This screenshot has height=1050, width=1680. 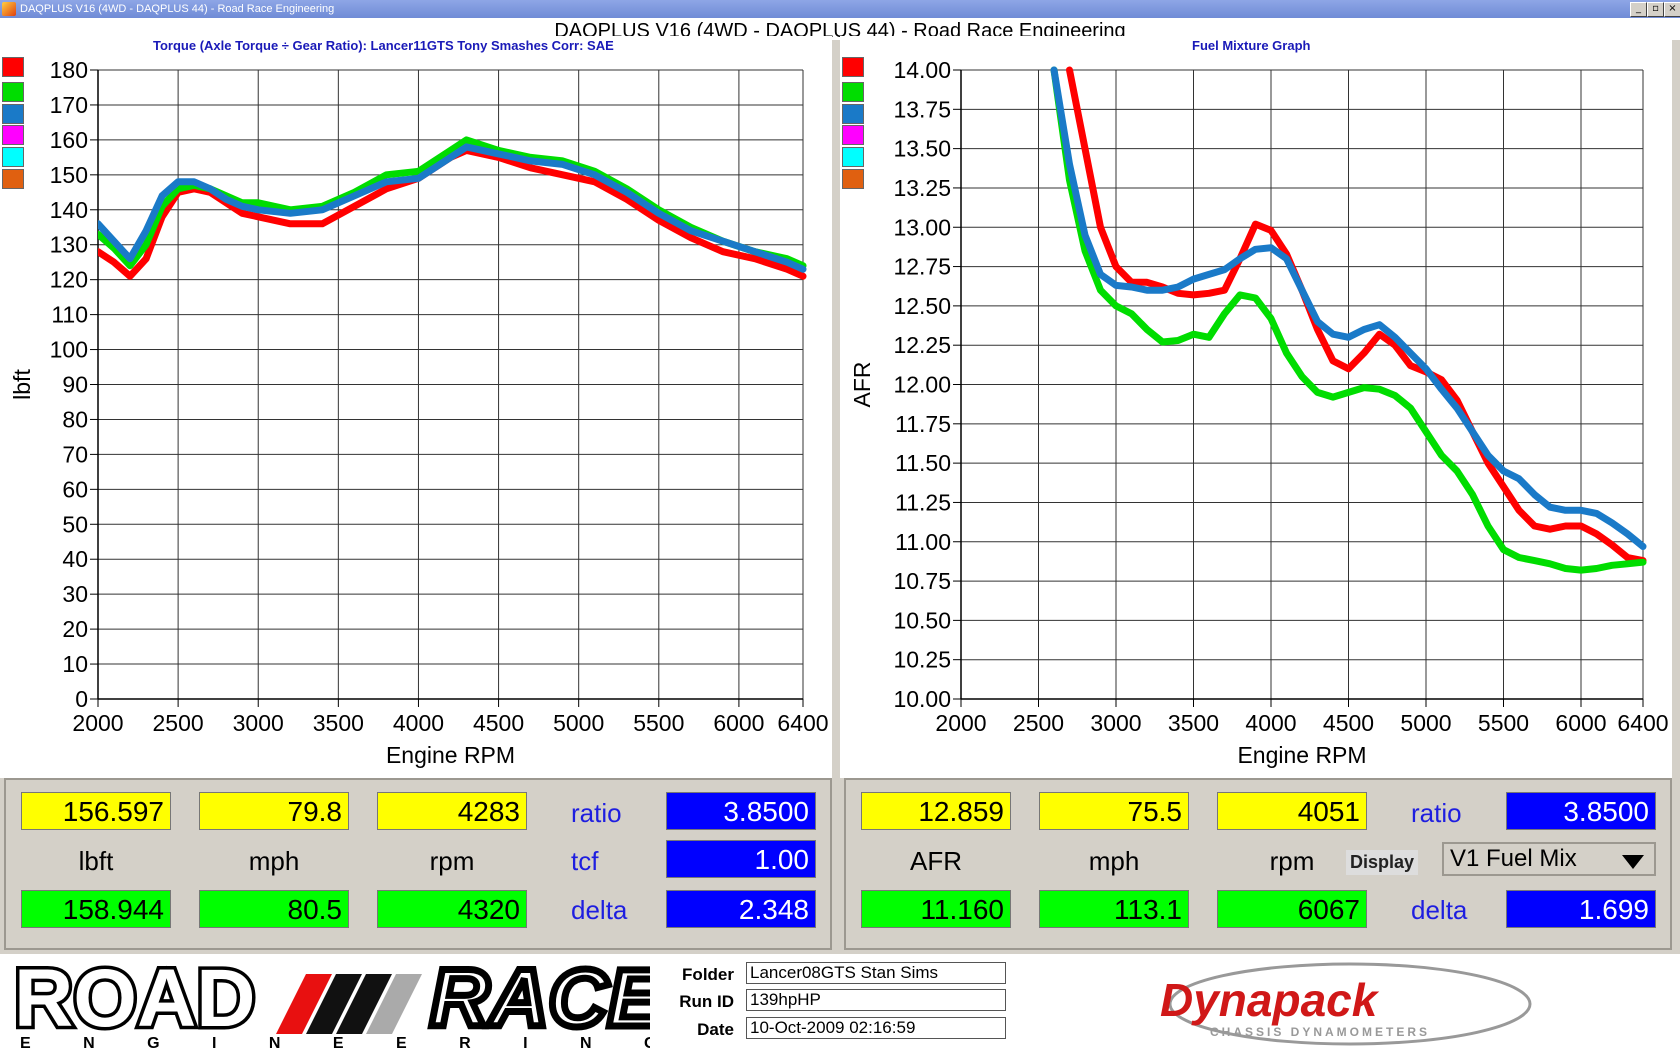 What do you see at coordinates (274, 811) in the screenshot?
I see `cursor1-mph: 79.8` at bounding box center [274, 811].